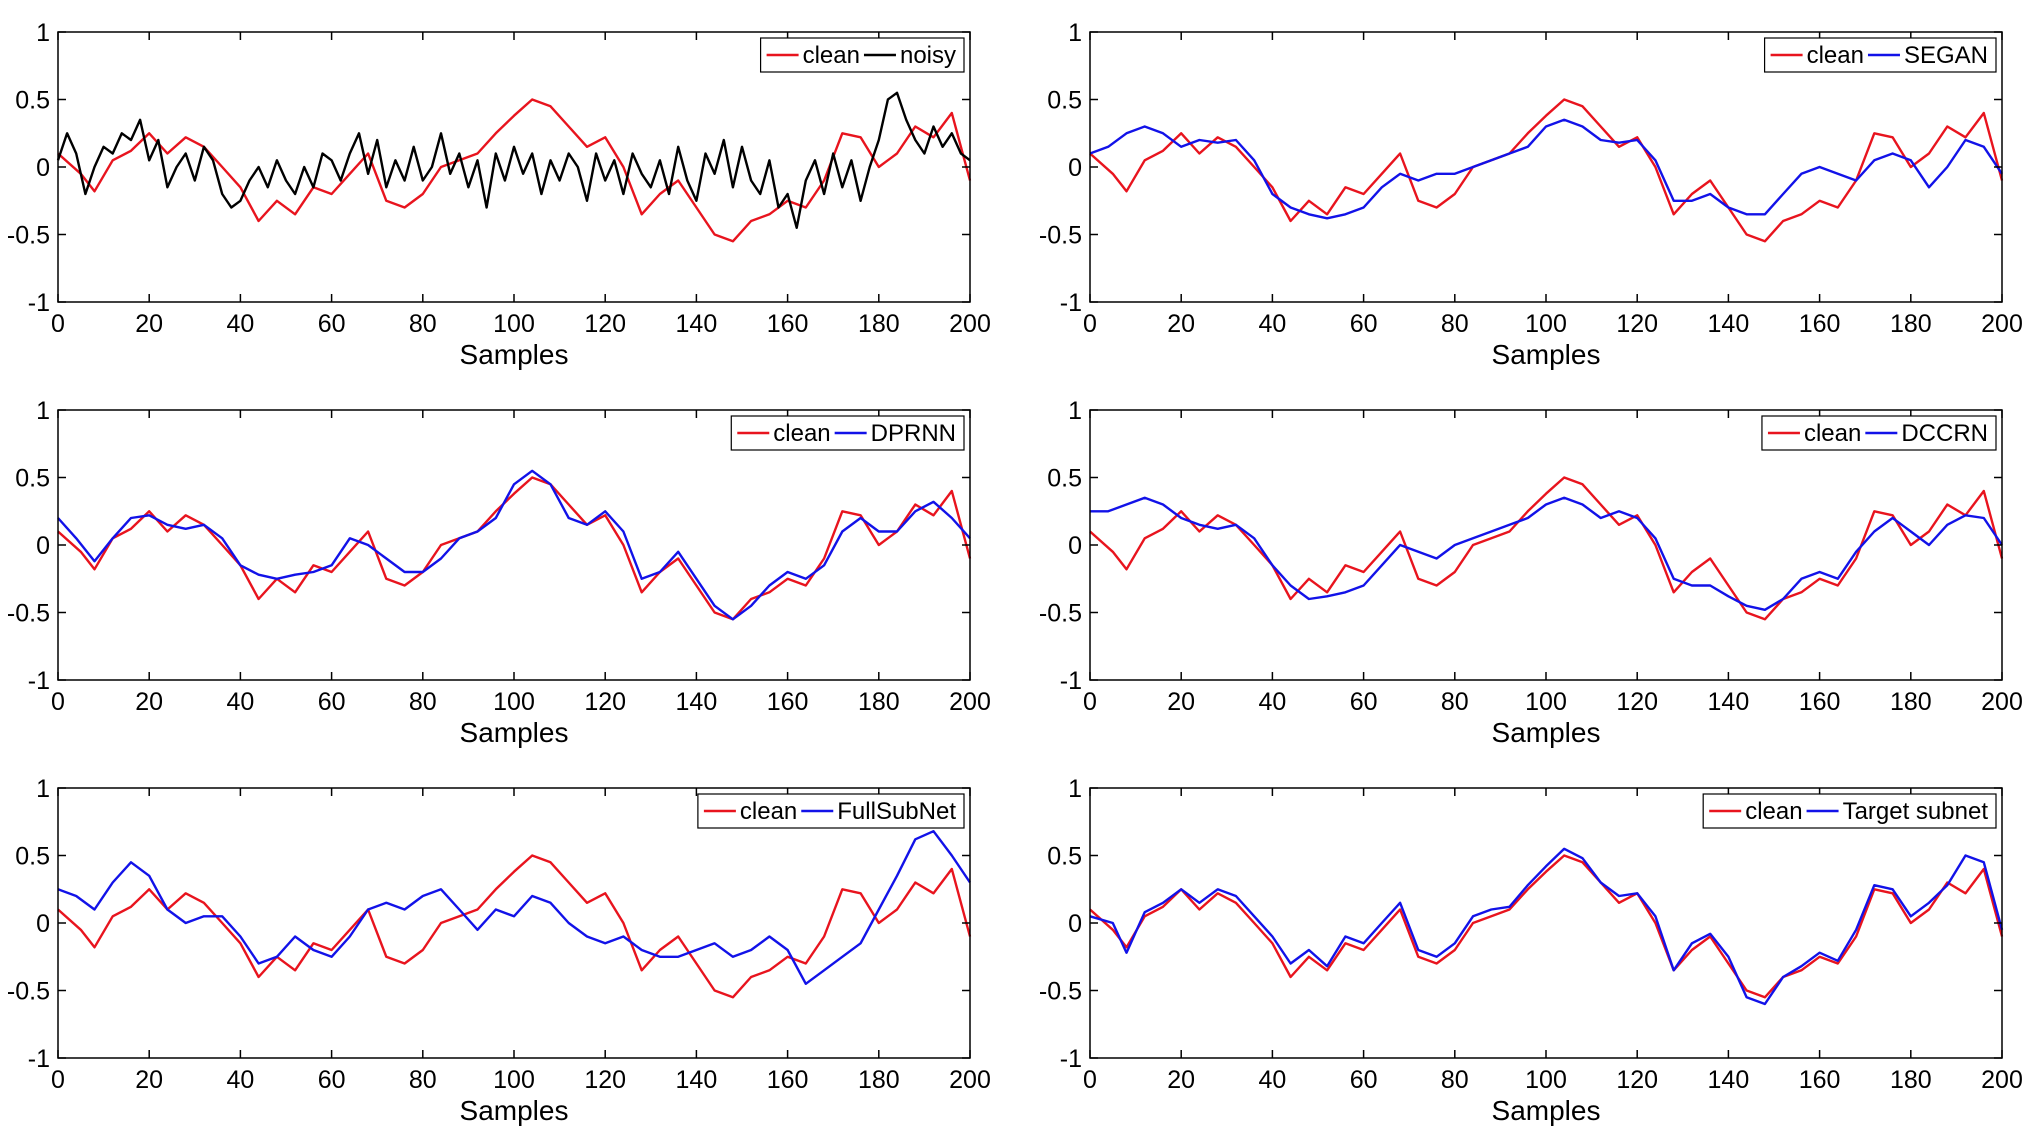 The height and width of the screenshot is (1130, 2036). Describe the element at coordinates (1880, 55) in the screenshot. I see `legend: clean SEGAN` at that location.